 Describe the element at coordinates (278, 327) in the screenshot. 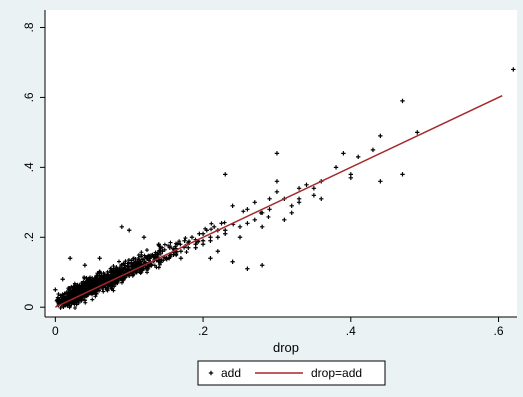

I see `x-ticks: 0 .2 .4 .6` at that location.